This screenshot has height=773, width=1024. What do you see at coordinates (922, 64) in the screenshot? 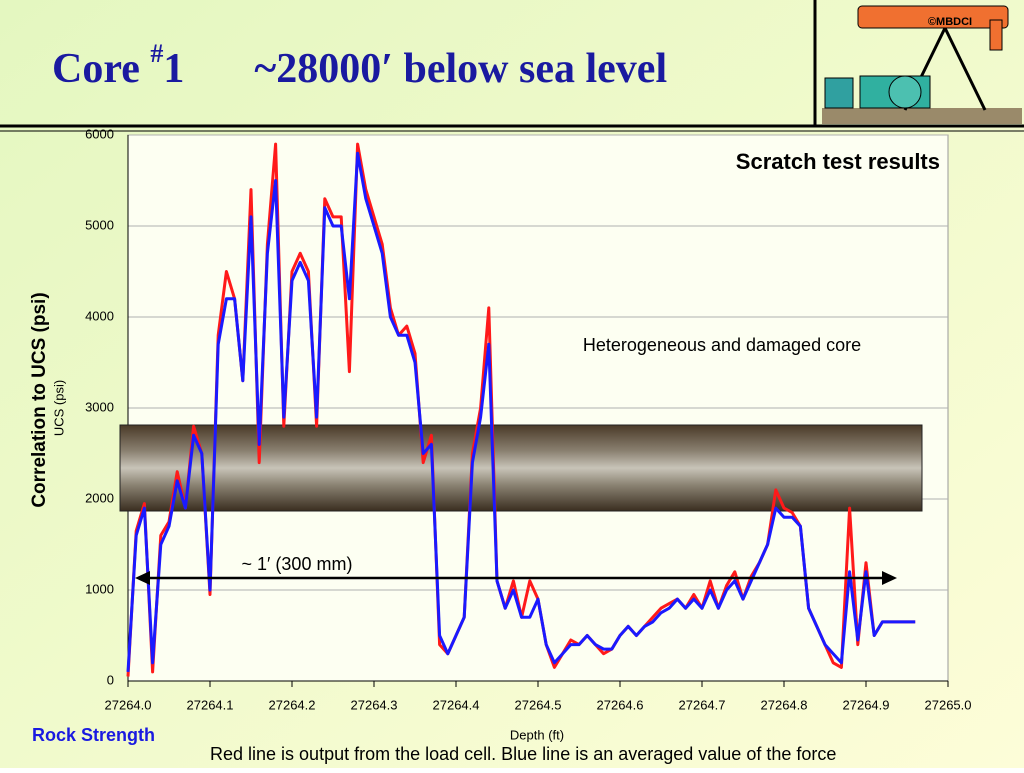
I see `logo: ©MBDCI` at bounding box center [922, 64].